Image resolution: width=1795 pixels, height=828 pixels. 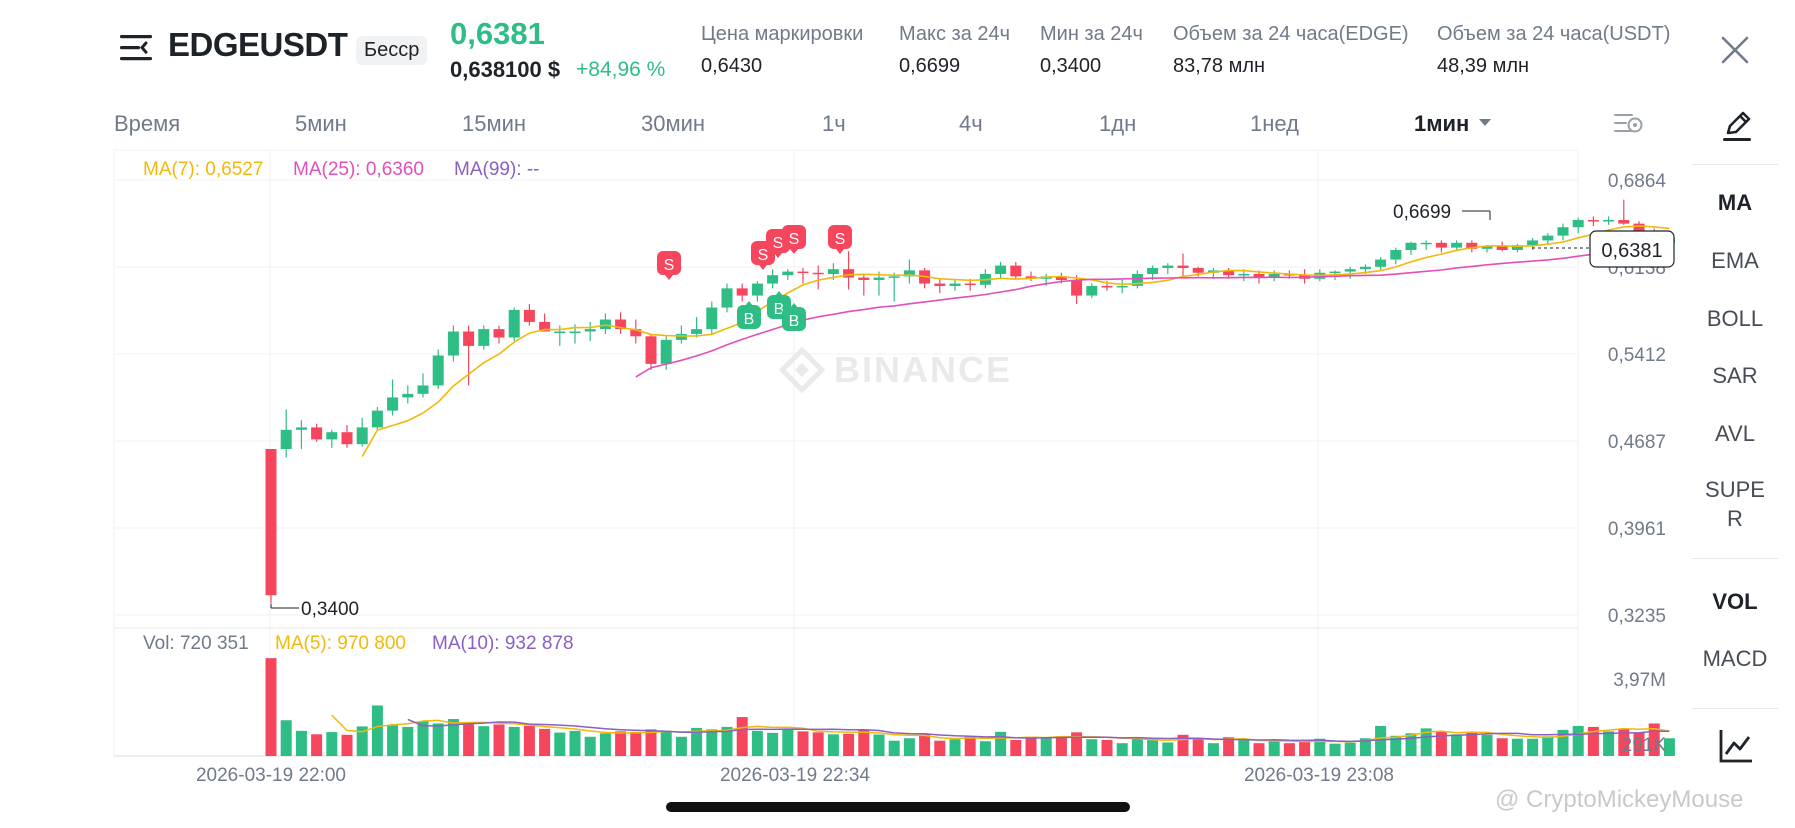 I want to click on chart-type-icon, so click(x=1736, y=746).